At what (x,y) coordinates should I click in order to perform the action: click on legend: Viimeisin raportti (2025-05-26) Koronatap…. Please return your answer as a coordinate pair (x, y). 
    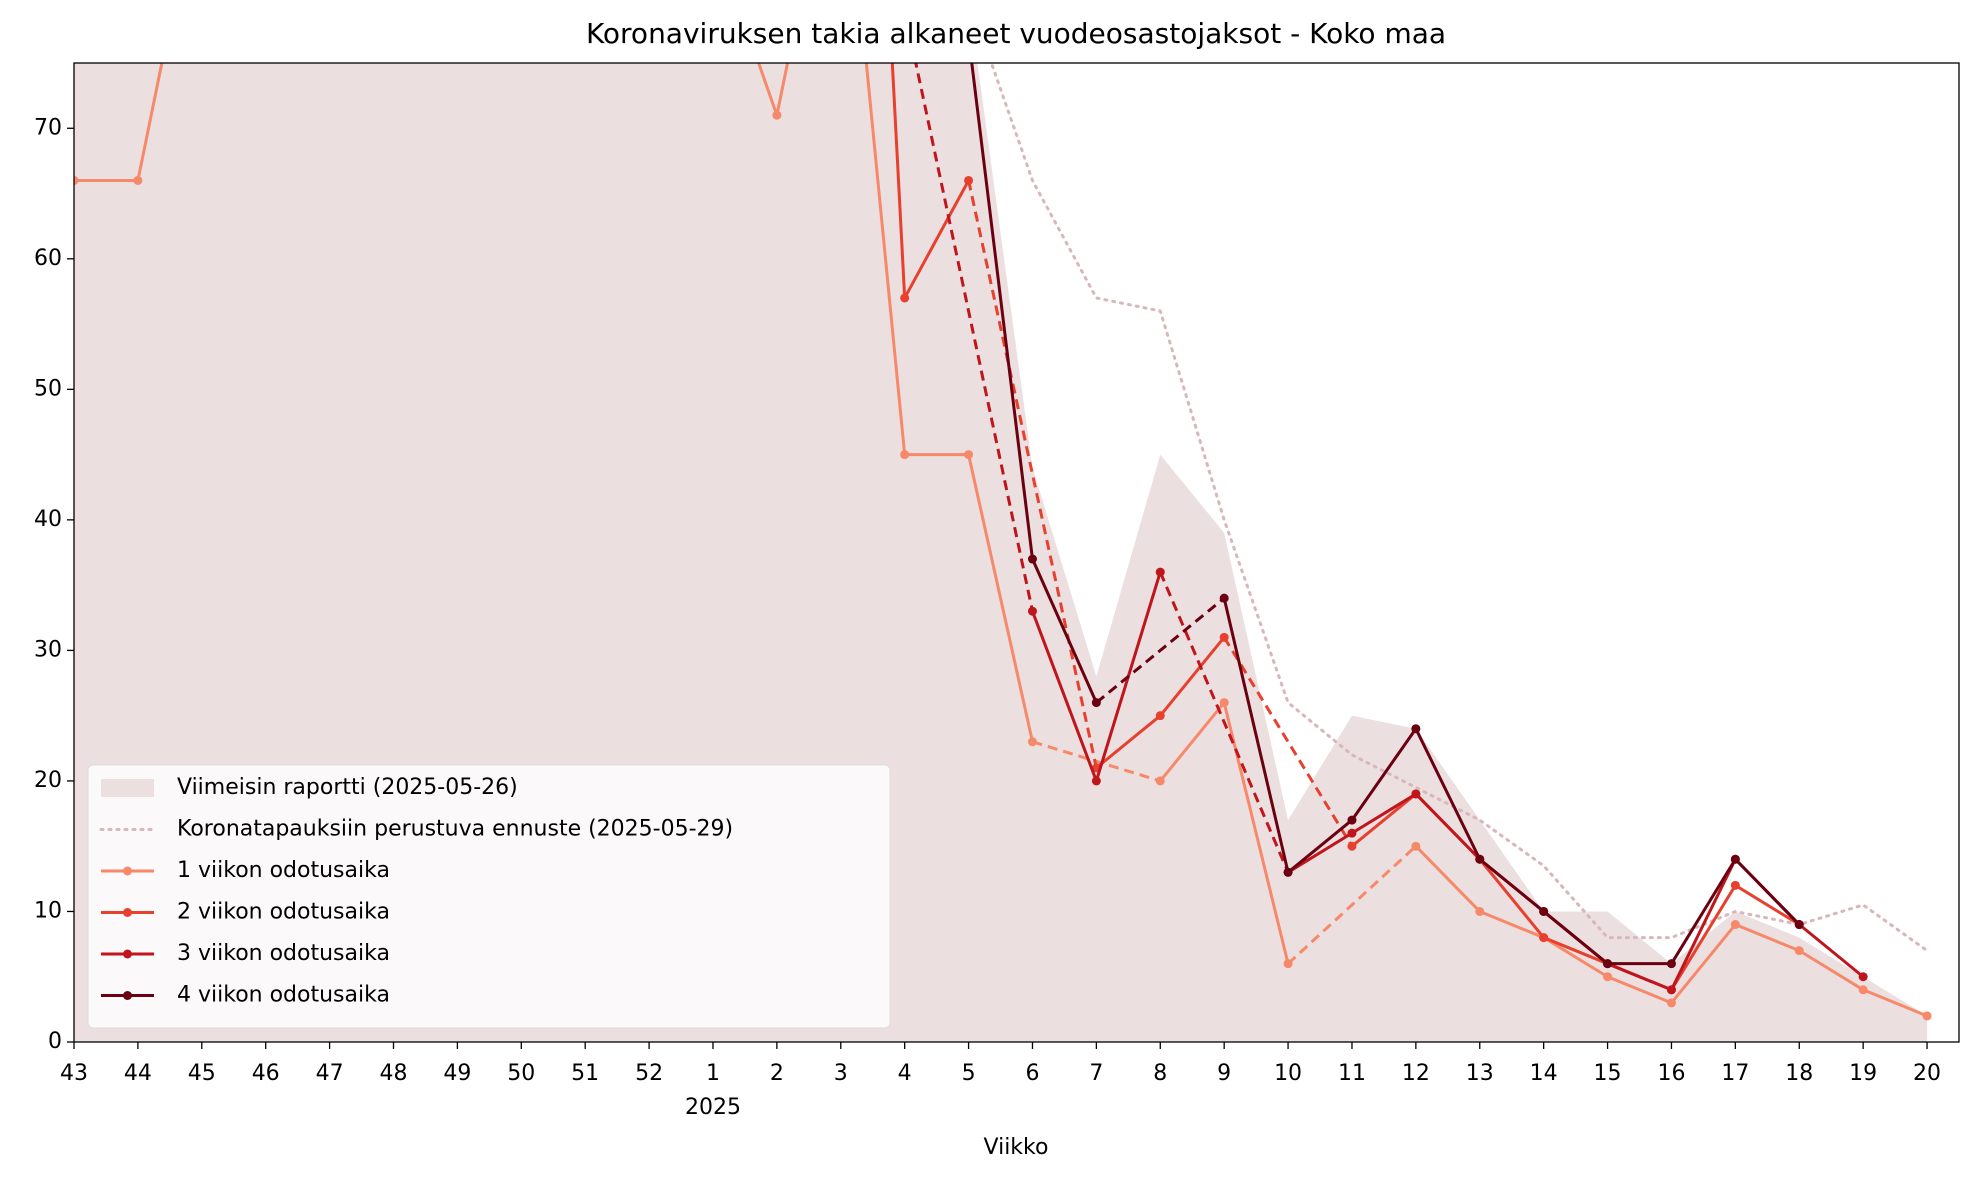
    Looking at the image, I should click on (489, 896).